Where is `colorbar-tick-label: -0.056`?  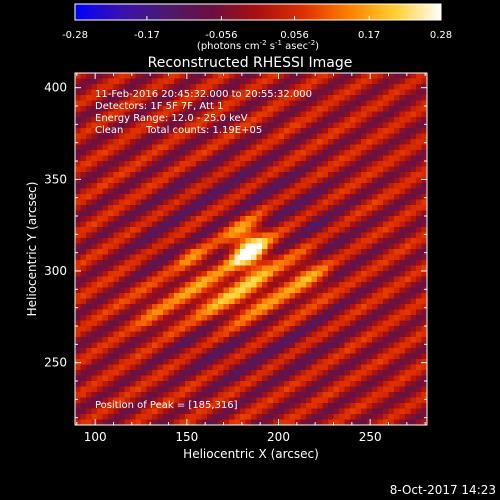
colorbar-tick-label: -0.056 is located at coordinates (221, 35).